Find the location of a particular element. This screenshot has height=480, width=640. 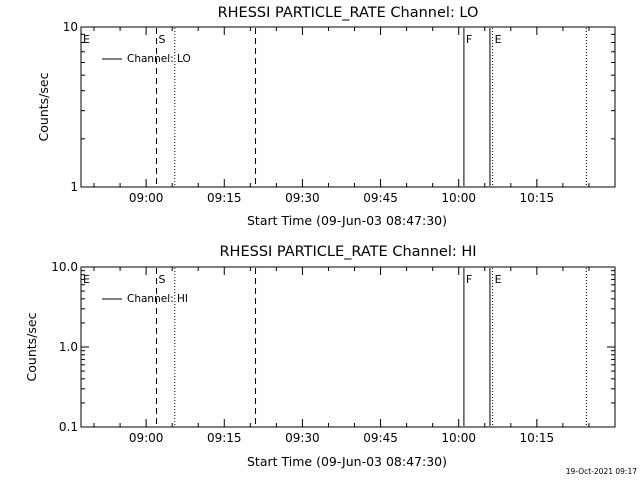

y-tick-label: 10 is located at coordinates (70, 27).